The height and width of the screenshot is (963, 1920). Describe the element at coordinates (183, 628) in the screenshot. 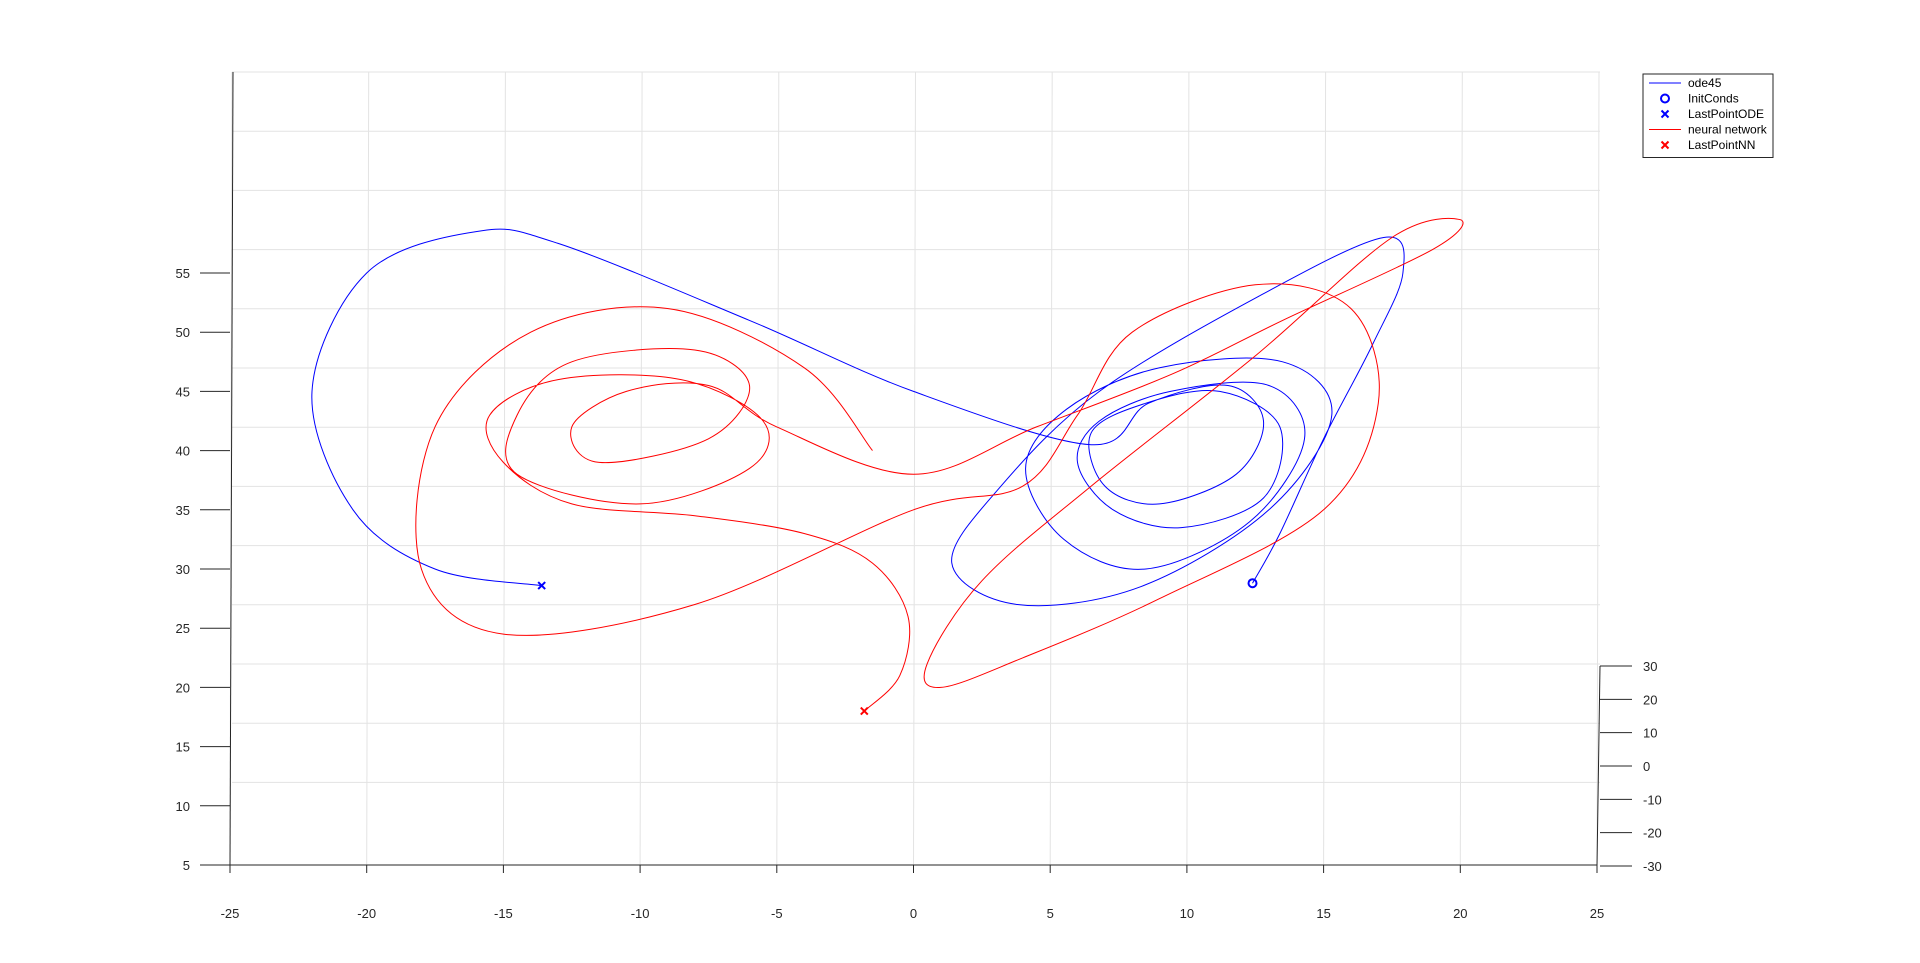

I see `z-tick-label: 25` at that location.